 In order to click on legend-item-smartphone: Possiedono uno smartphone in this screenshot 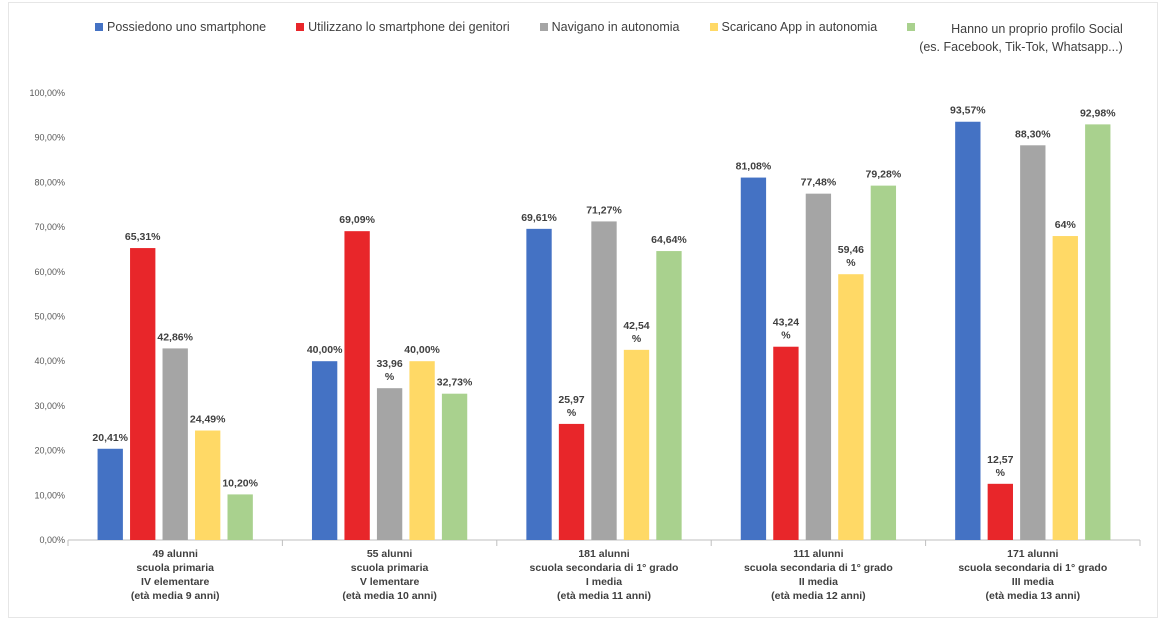, I will do `click(180, 27)`.